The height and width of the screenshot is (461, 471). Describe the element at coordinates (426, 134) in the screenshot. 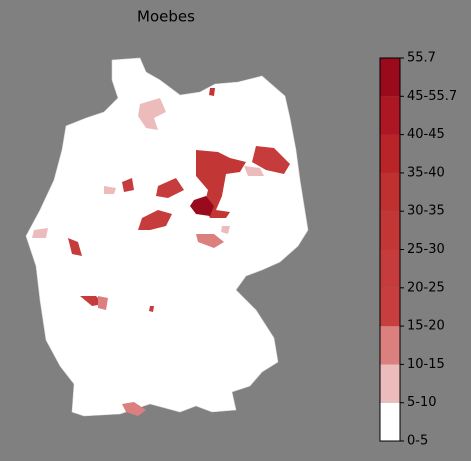

I see `colorbar-label: 40-45` at that location.